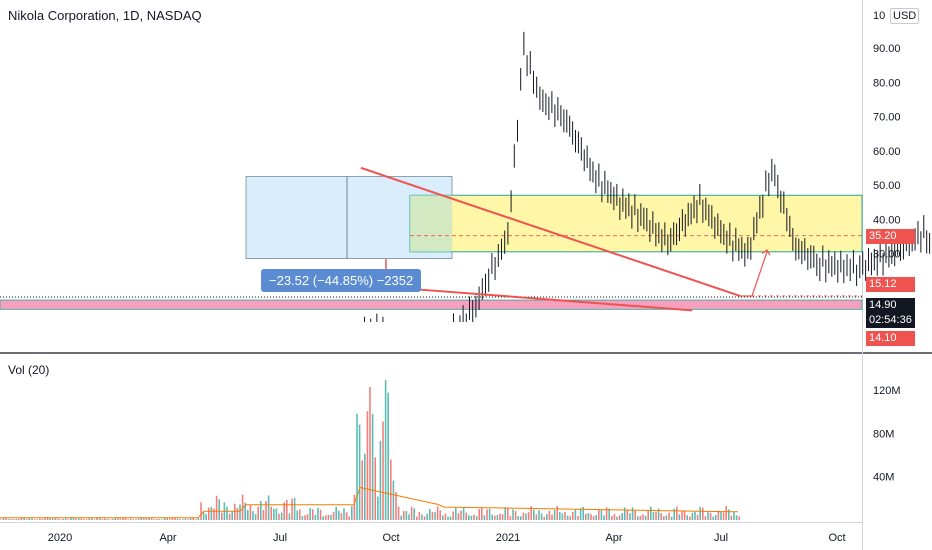 This screenshot has height=550, width=932. I want to click on trendline-upper, so click(550, 231).